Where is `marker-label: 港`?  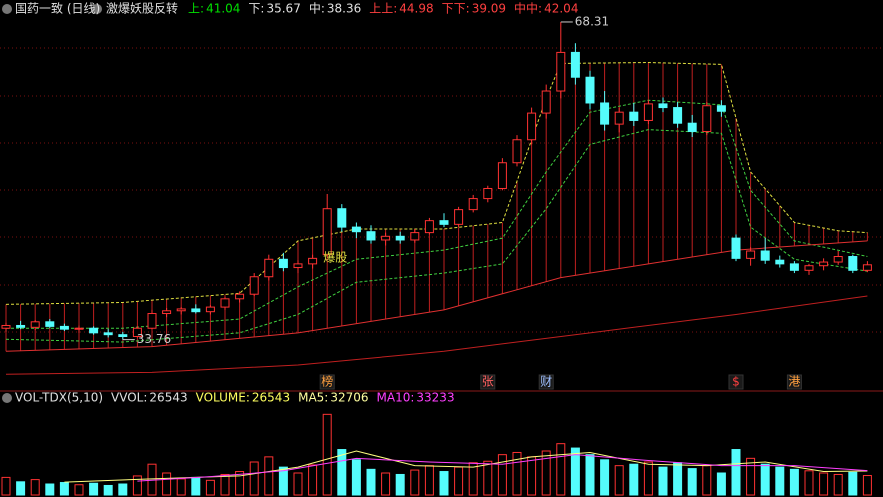
marker-label: 港 is located at coordinates (794, 382).